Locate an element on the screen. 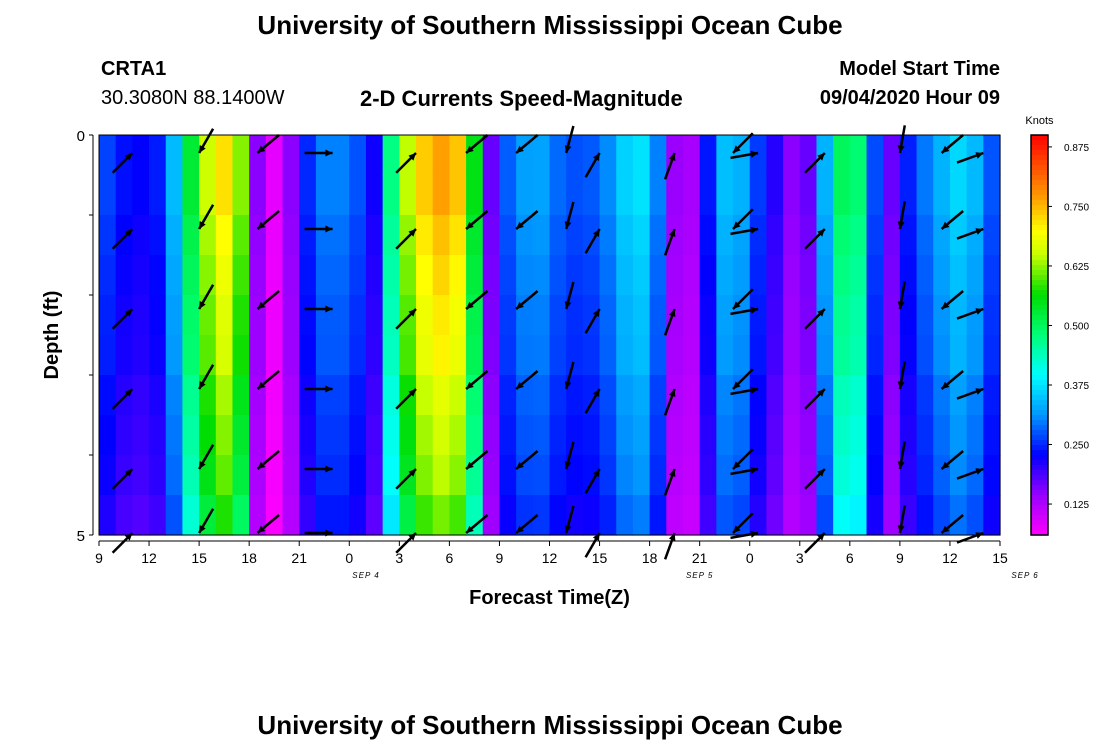 The width and height of the screenshot is (1100, 750). x-tick-label: 15 is located at coordinates (600, 558).